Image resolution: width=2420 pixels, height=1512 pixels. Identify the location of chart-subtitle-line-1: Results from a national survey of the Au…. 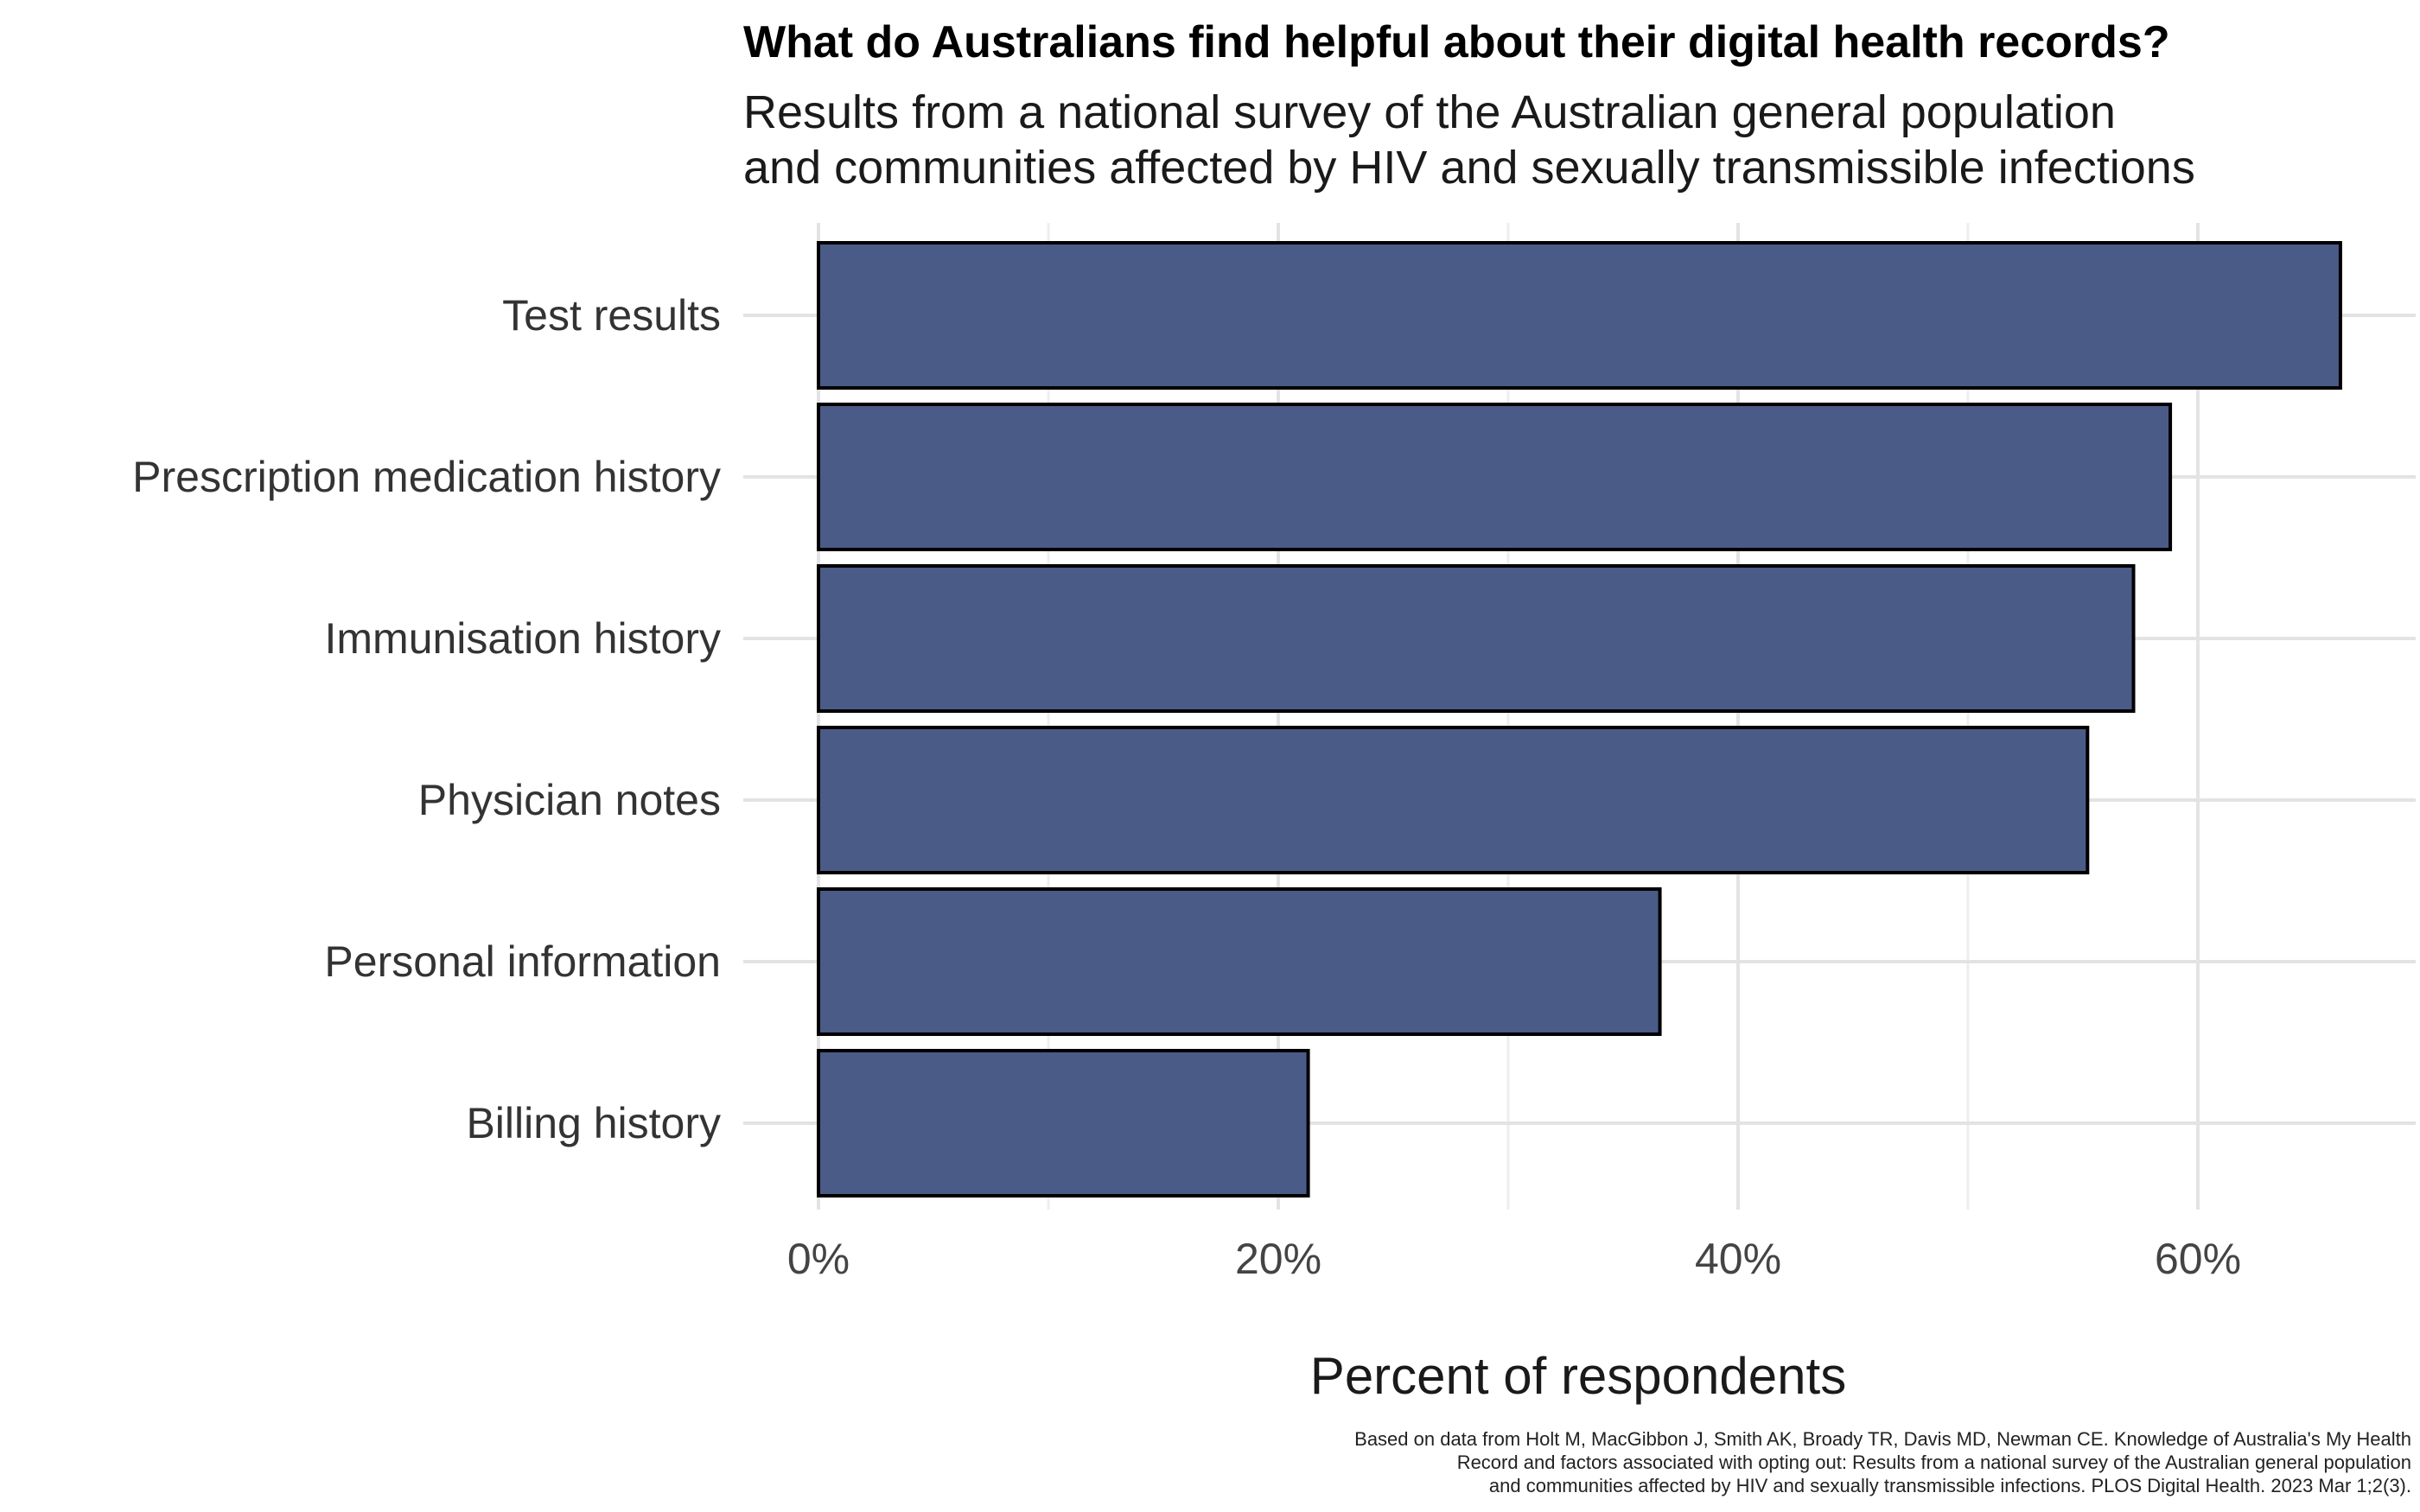
(1429, 112).